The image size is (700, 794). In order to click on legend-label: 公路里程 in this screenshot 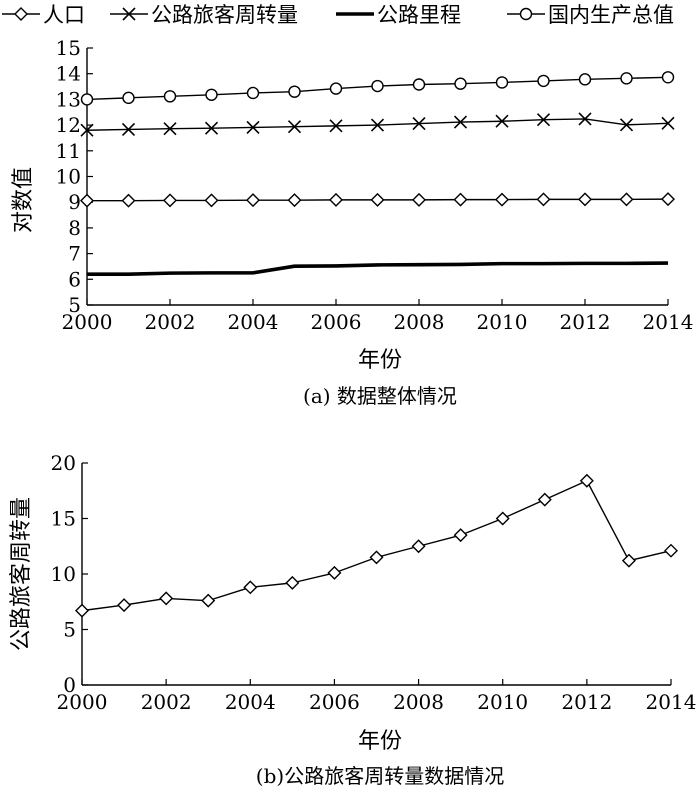, I will do `click(419, 15)`.